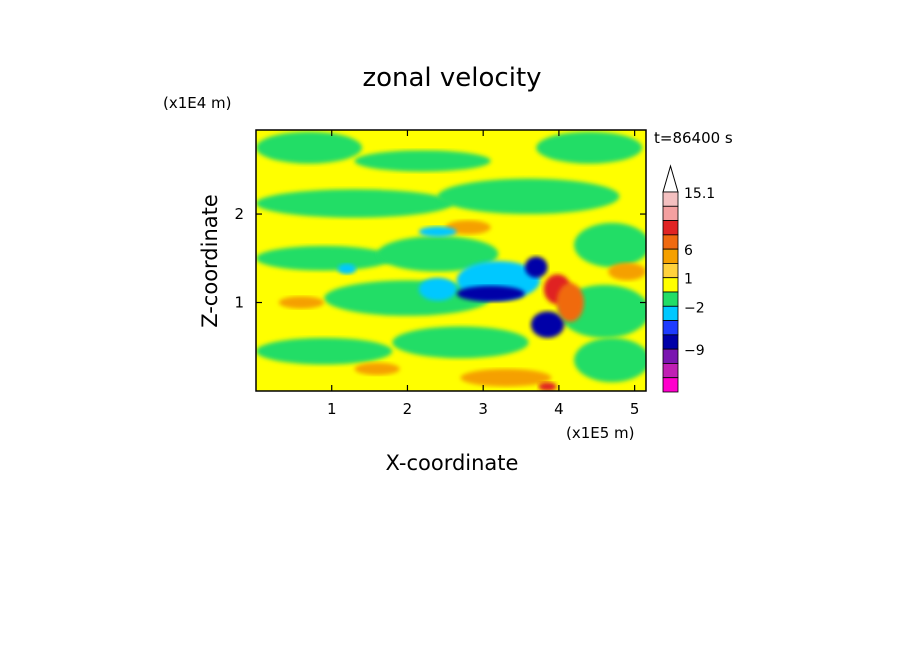 The width and height of the screenshot is (904, 658). What do you see at coordinates (699, 194) in the screenshot?
I see `colorbar-tick-label: 15.1` at bounding box center [699, 194].